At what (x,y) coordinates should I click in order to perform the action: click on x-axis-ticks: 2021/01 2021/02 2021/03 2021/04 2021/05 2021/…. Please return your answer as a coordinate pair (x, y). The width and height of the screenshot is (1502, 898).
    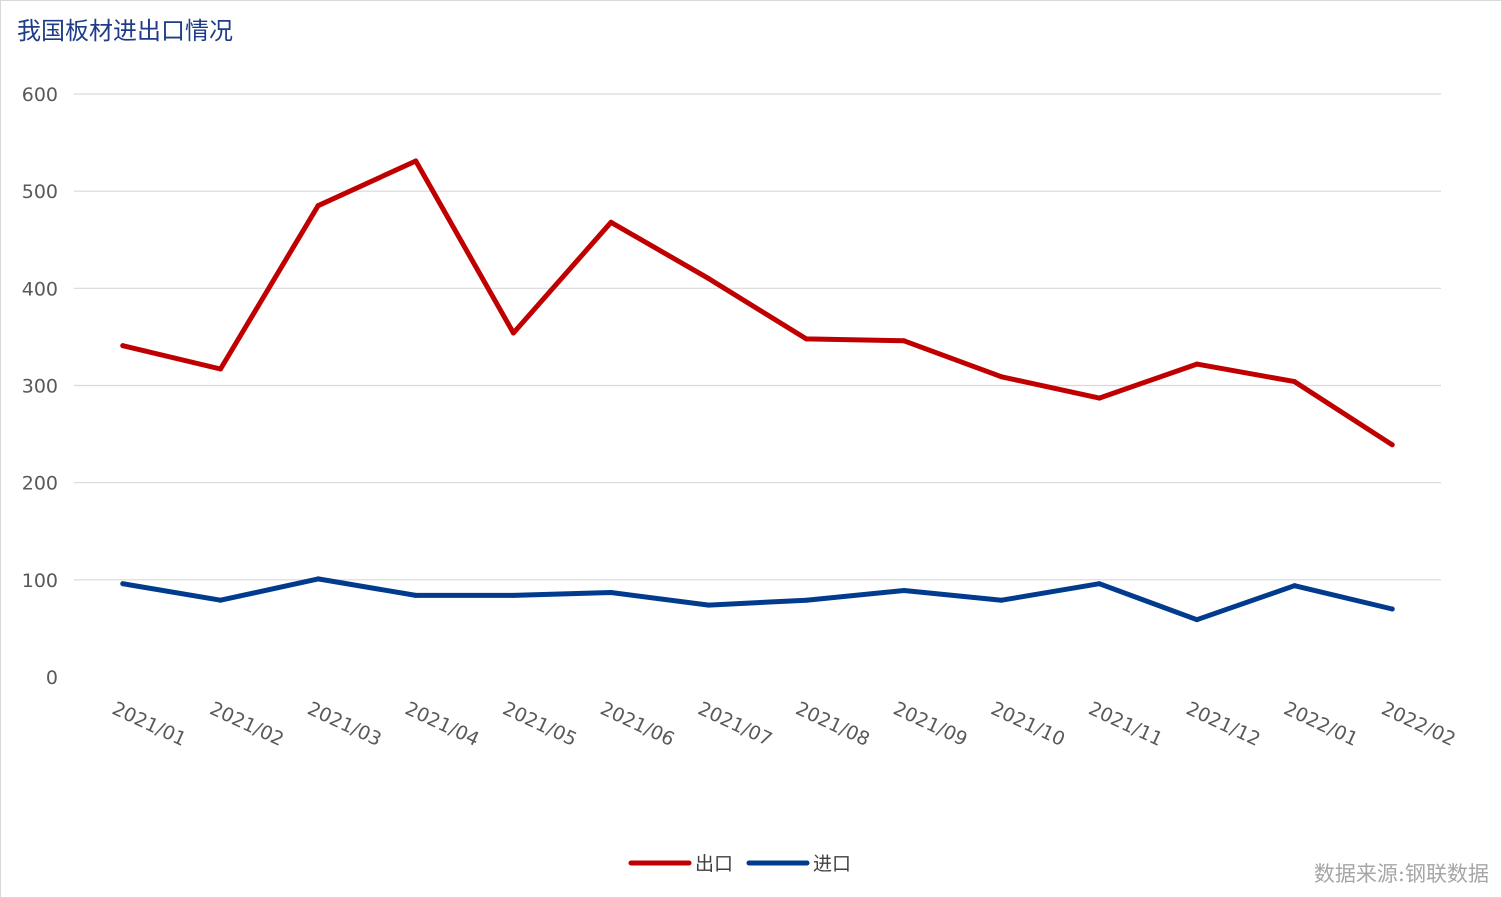
    Looking at the image, I should click on (784, 724).